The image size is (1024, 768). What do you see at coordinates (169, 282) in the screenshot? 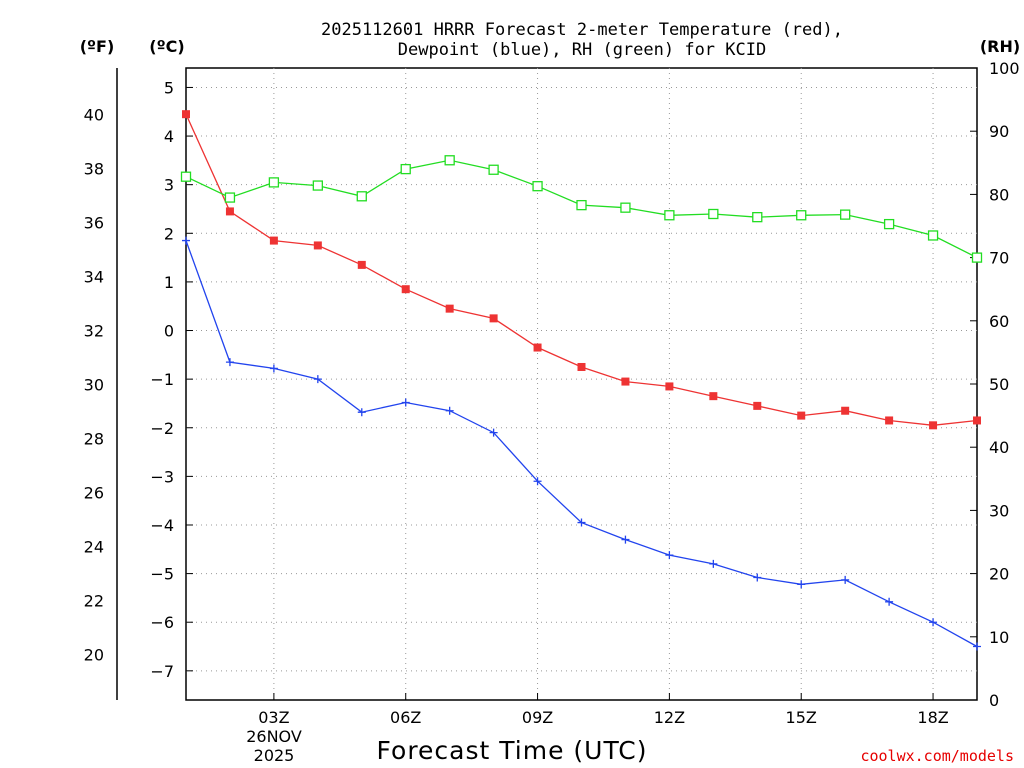
I see `celsius-tick-label: 1` at bounding box center [169, 282].